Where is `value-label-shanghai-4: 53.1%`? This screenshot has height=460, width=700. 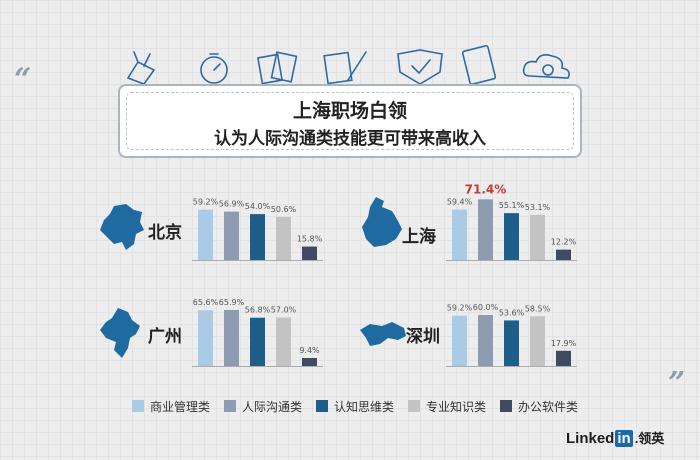 value-label-shanghai-4: 53.1% is located at coordinates (538, 207).